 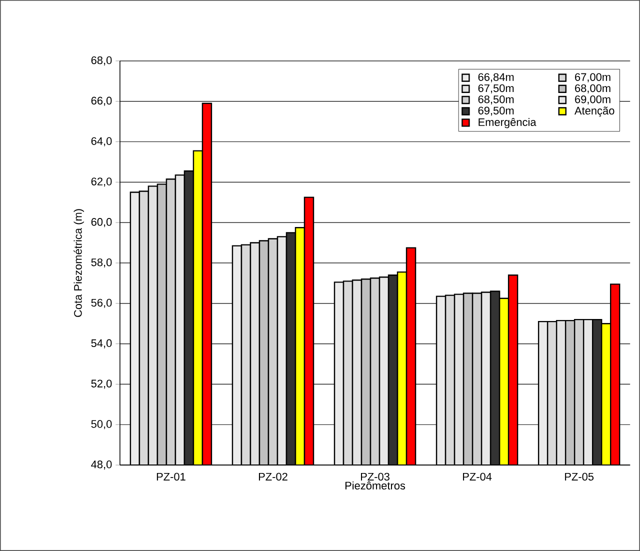 What do you see at coordinates (594, 111) in the screenshot?
I see `legend-label: Atenção` at bounding box center [594, 111].